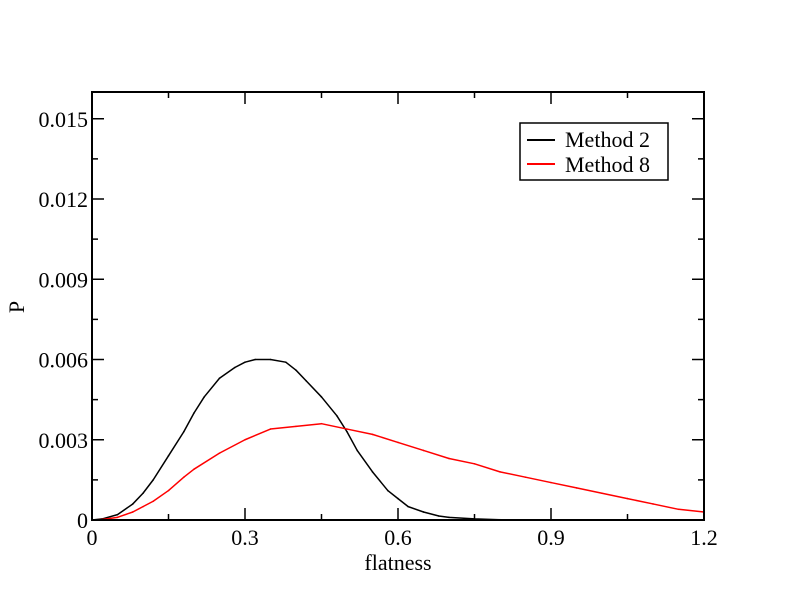 The height and width of the screenshot is (612, 792). Describe the element at coordinates (704, 537) in the screenshot. I see `x-tick-label: 1.2` at that location.